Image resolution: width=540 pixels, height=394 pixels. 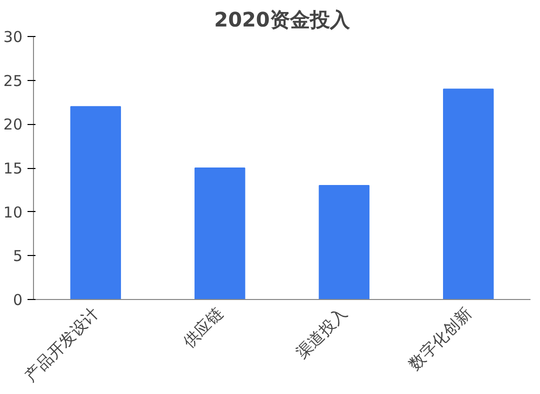 I want to click on y-tick-label: 30, so click(x=13, y=37).